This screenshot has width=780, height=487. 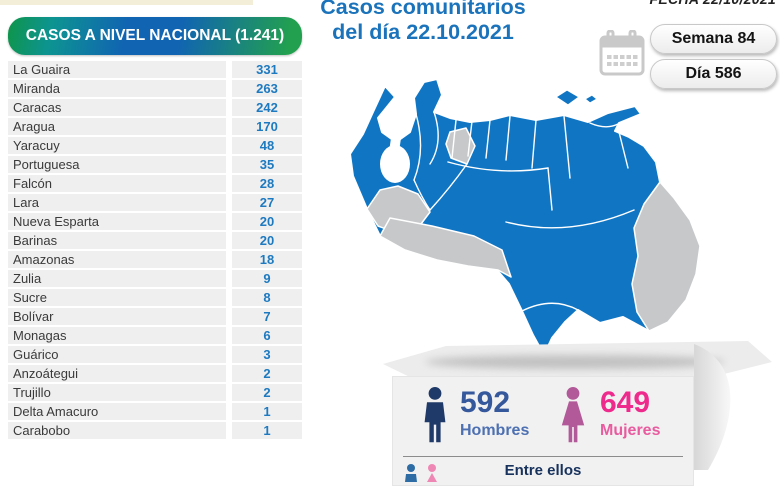 What do you see at coordinates (117, 430) in the screenshot?
I see `state-name-cell: Carabobo` at bounding box center [117, 430].